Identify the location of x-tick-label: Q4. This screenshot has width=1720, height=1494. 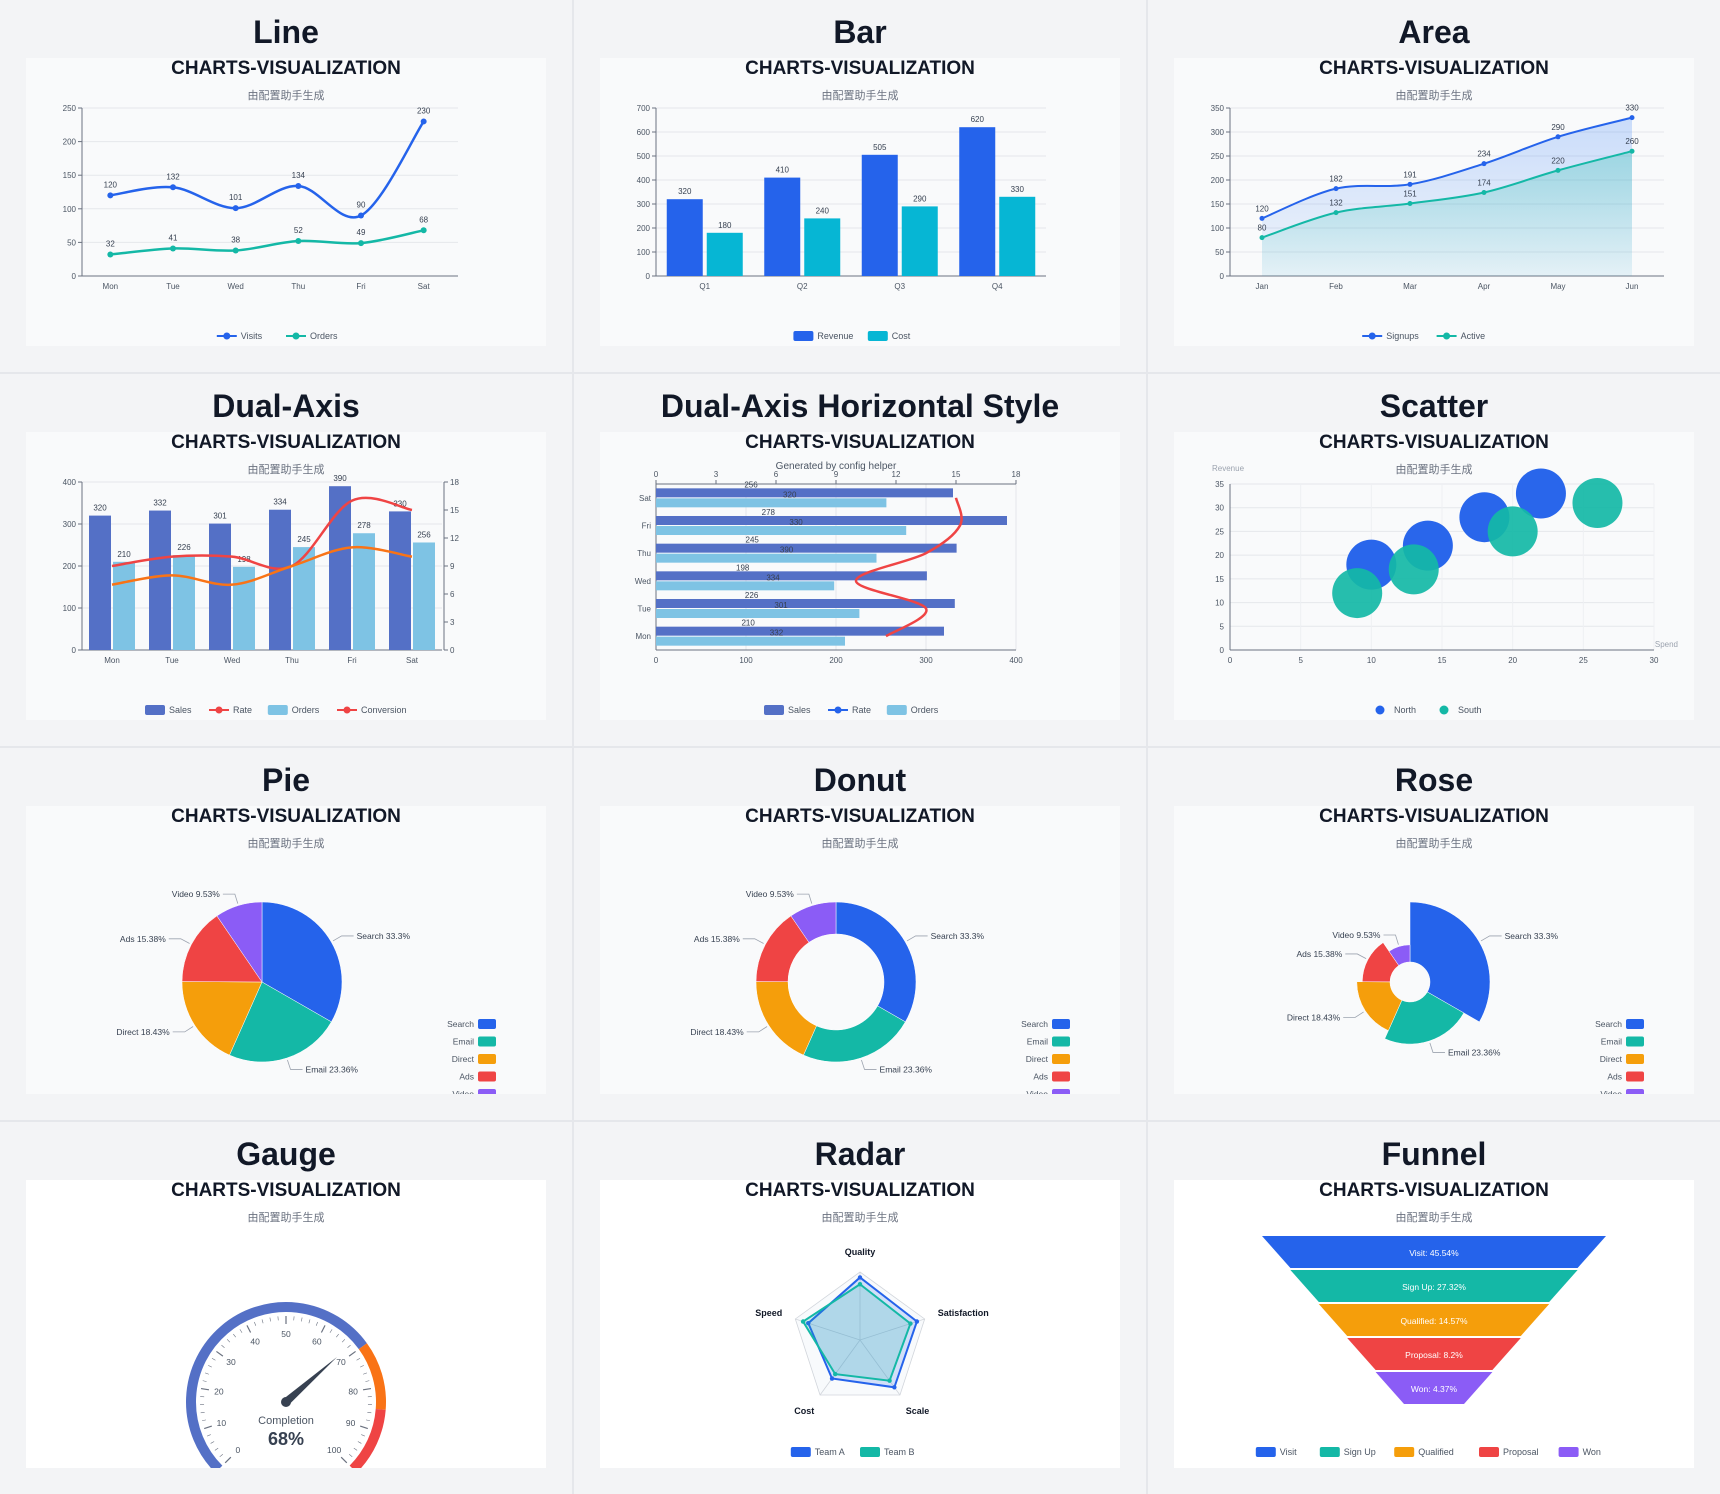
(997, 286).